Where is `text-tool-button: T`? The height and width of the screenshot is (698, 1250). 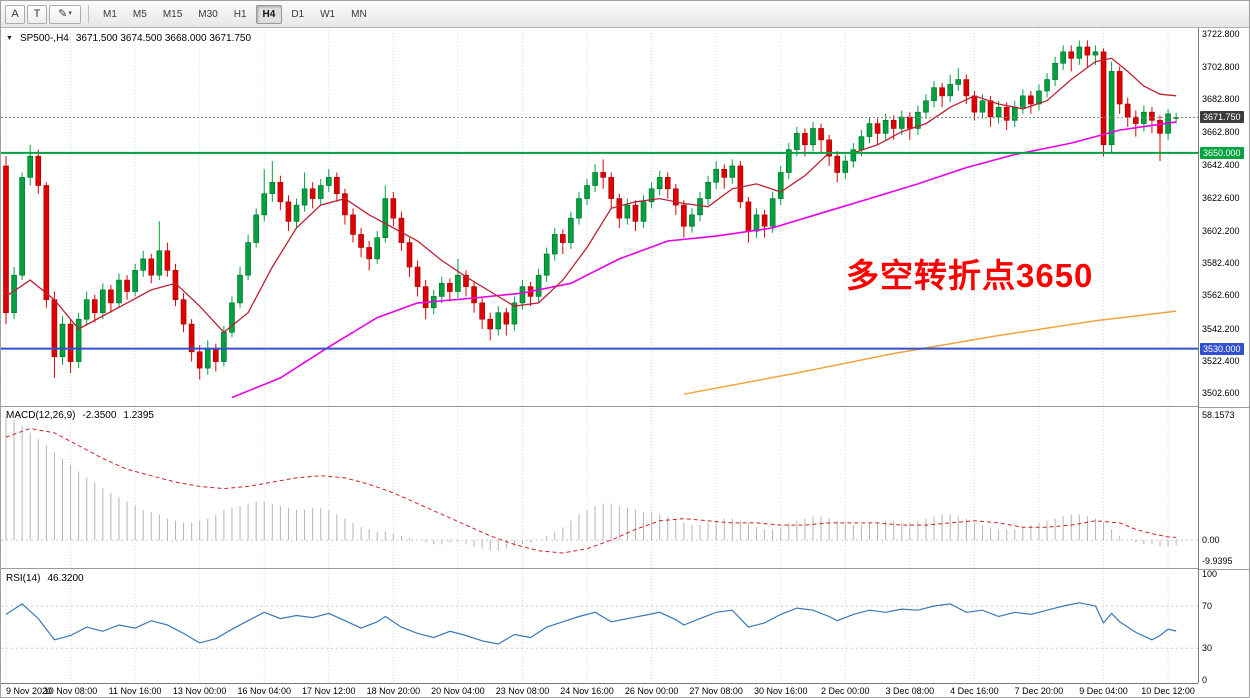 text-tool-button: T is located at coordinates (37, 14).